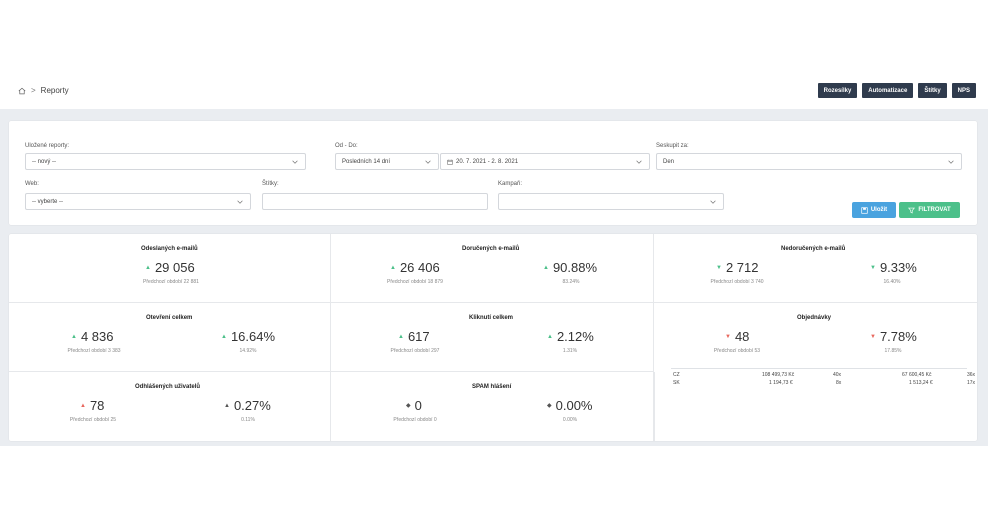  What do you see at coordinates (932, 90) in the screenshot?
I see `nav-button-stitky: Štítky` at bounding box center [932, 90].